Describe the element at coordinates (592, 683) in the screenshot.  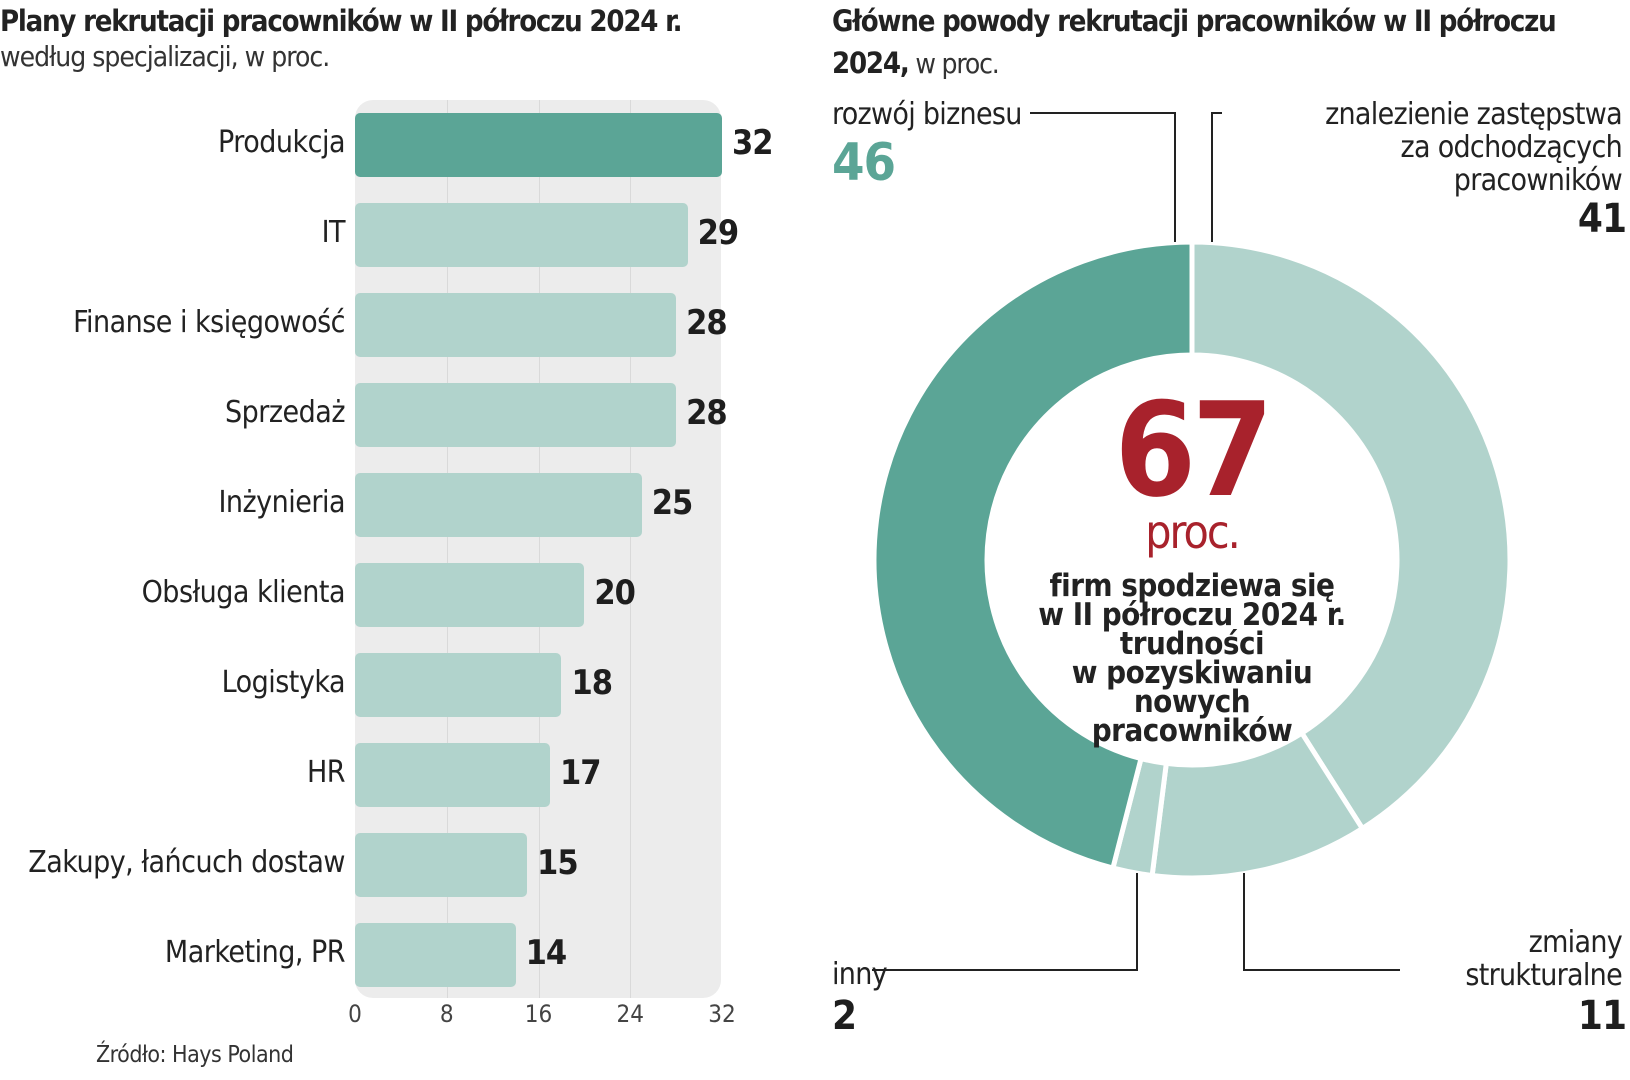
I see `value-label: 18` at that location.